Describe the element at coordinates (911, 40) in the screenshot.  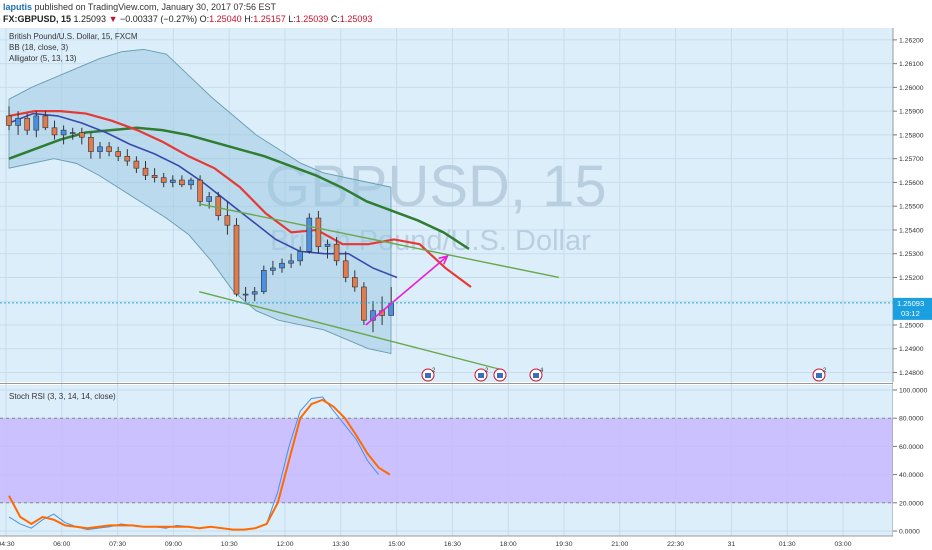
I see `price-tick-label: 1.26200` at that location.